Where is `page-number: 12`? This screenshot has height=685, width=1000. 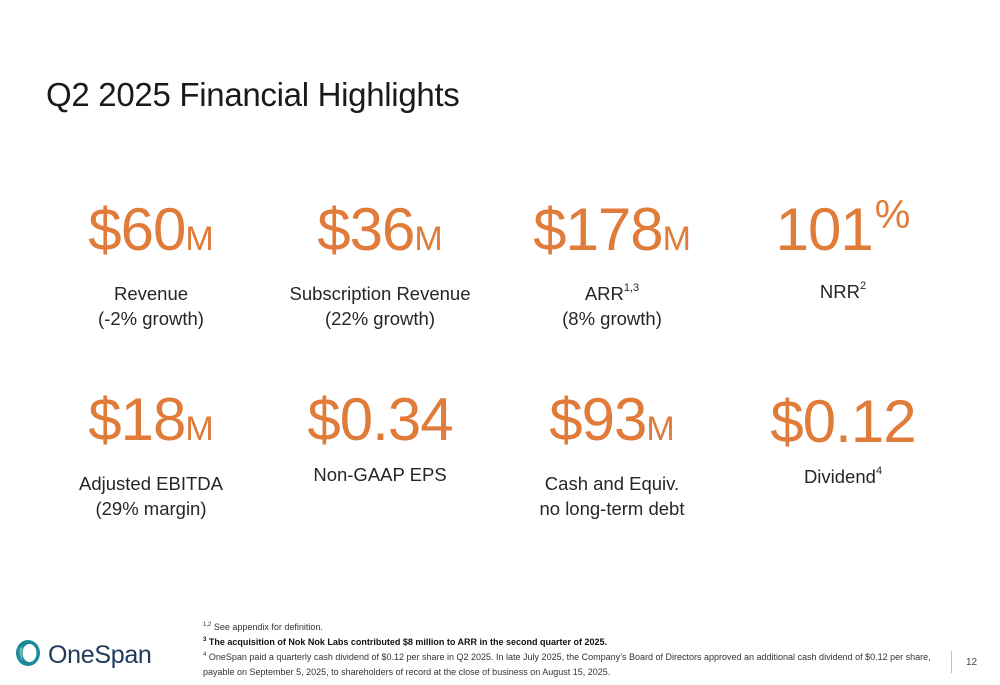
page-number: 12 is located at coordinates (972, 662).